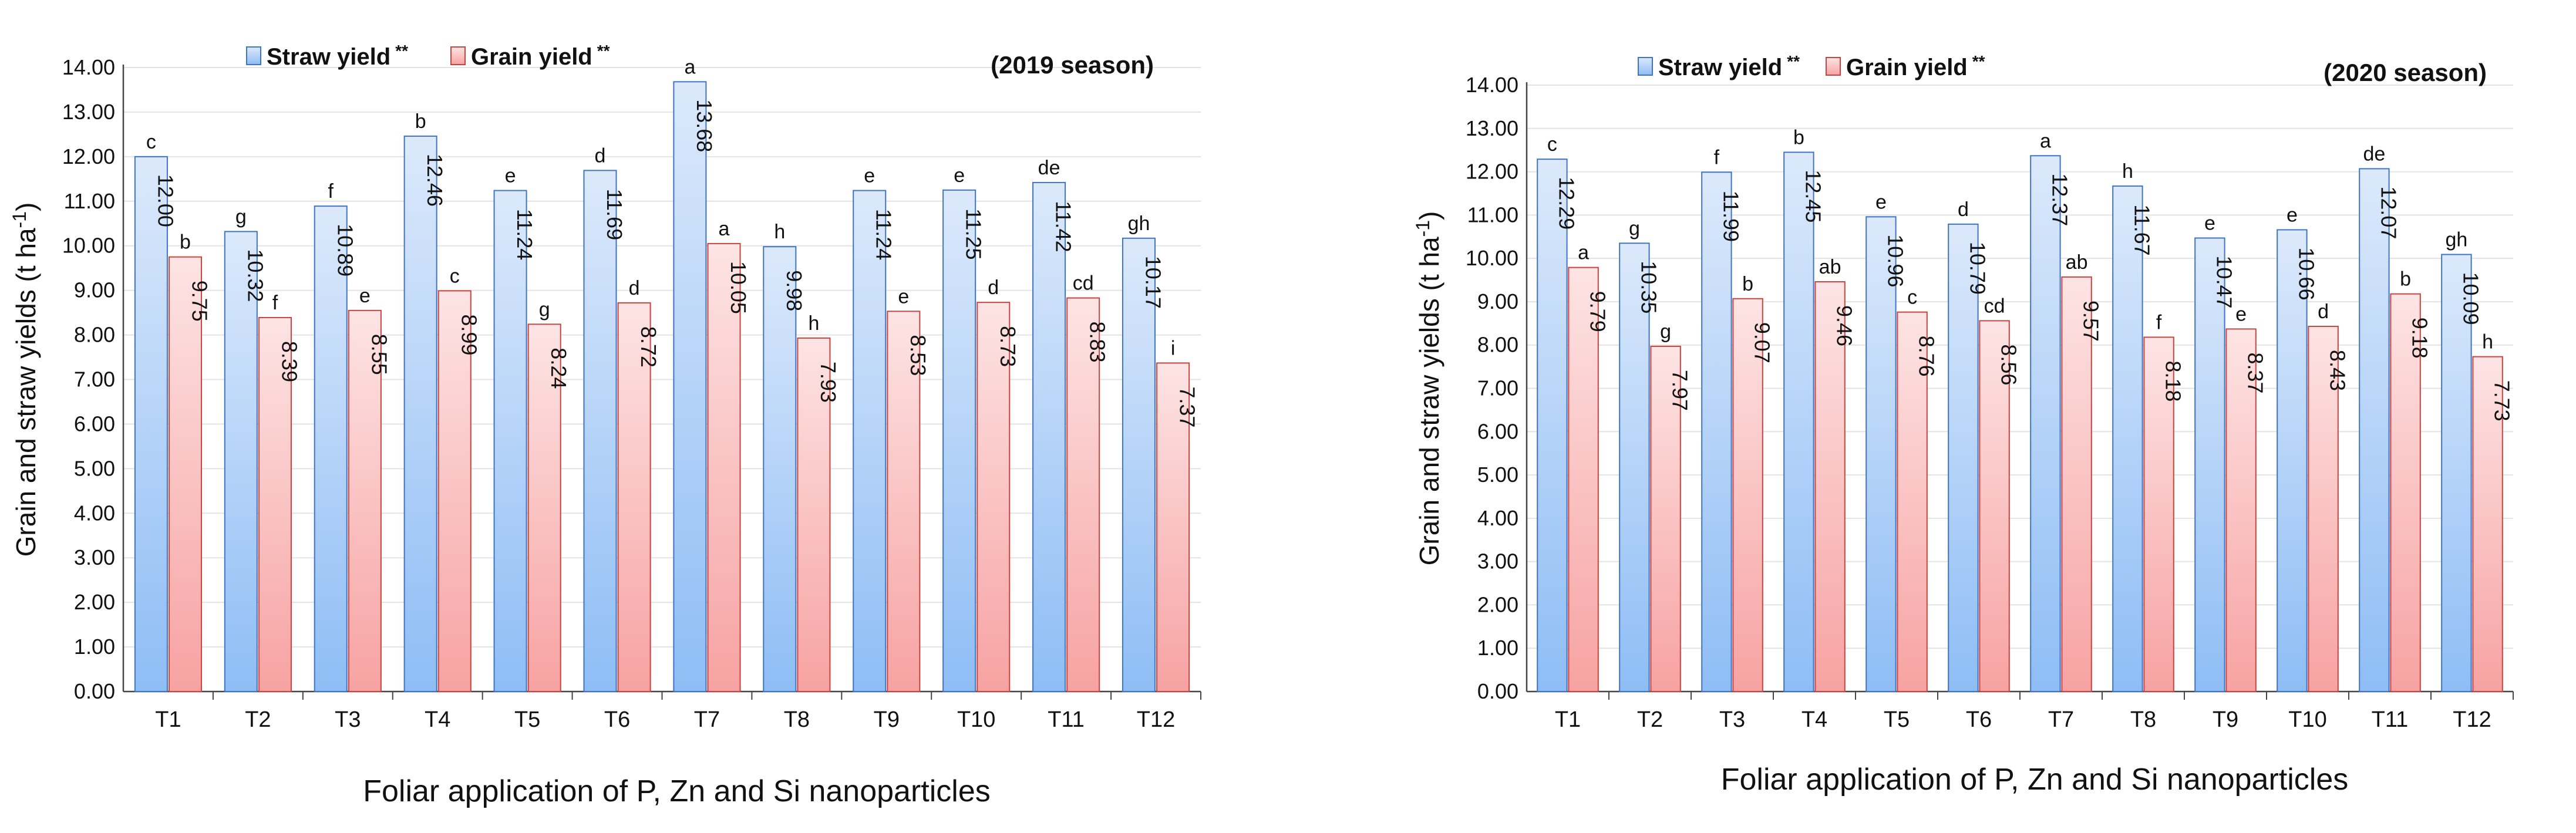 The width and height of the screenshot is (2576, 833). I want to click on grain-letter-T1: a, so click(1584, 253).